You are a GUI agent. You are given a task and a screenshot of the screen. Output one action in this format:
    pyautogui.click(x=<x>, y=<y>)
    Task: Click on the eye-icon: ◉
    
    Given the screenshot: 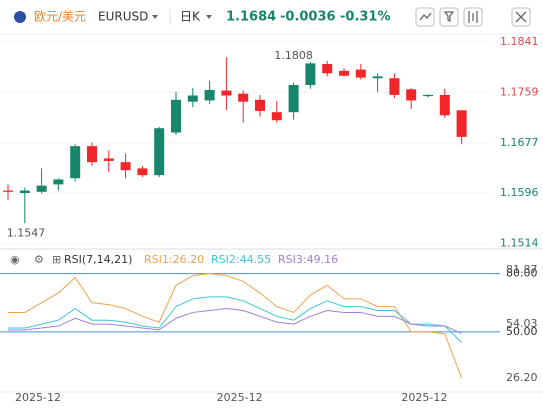 What is the action you would take?
    pyautogui.click(x=15, y=259)
    